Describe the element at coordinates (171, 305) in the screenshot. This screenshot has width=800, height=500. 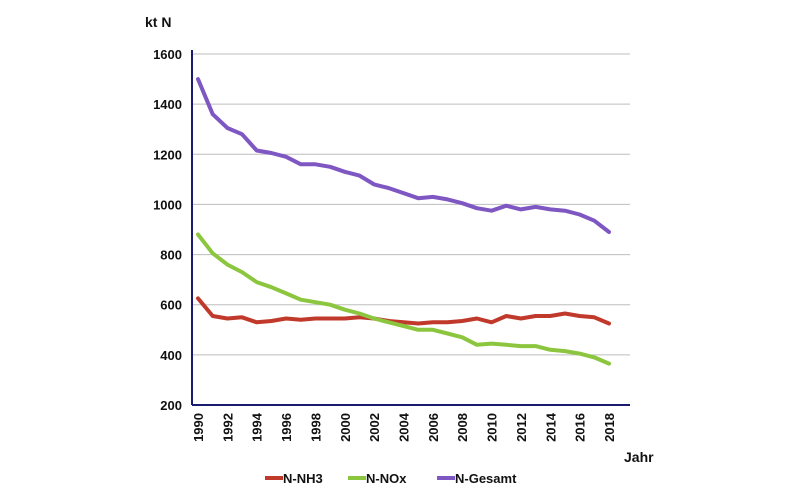
I see `y-tick-label: 600` at that location.